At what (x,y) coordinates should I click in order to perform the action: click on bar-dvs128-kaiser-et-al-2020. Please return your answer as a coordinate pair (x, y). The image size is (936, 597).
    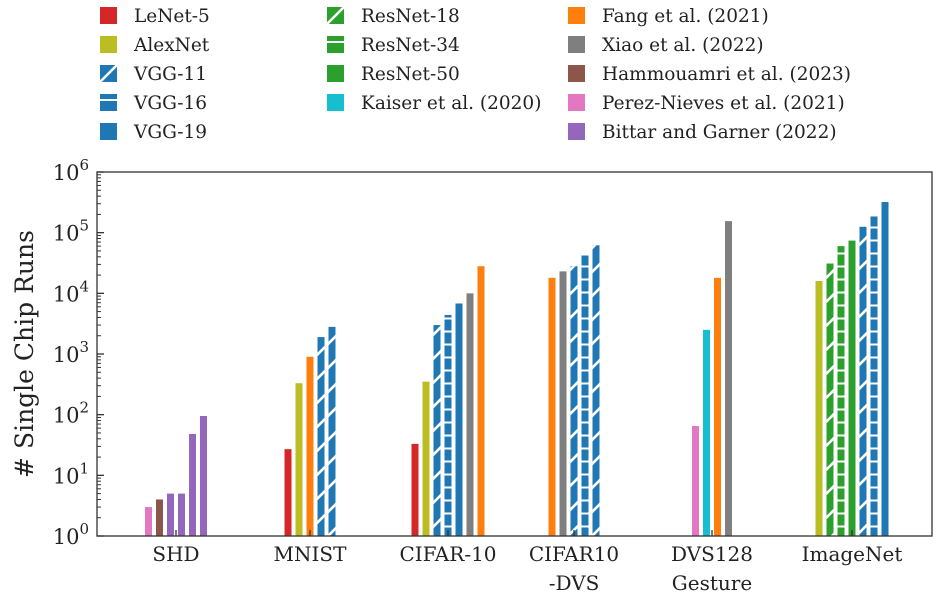
    Looking at the image, I should click on (706, 432).